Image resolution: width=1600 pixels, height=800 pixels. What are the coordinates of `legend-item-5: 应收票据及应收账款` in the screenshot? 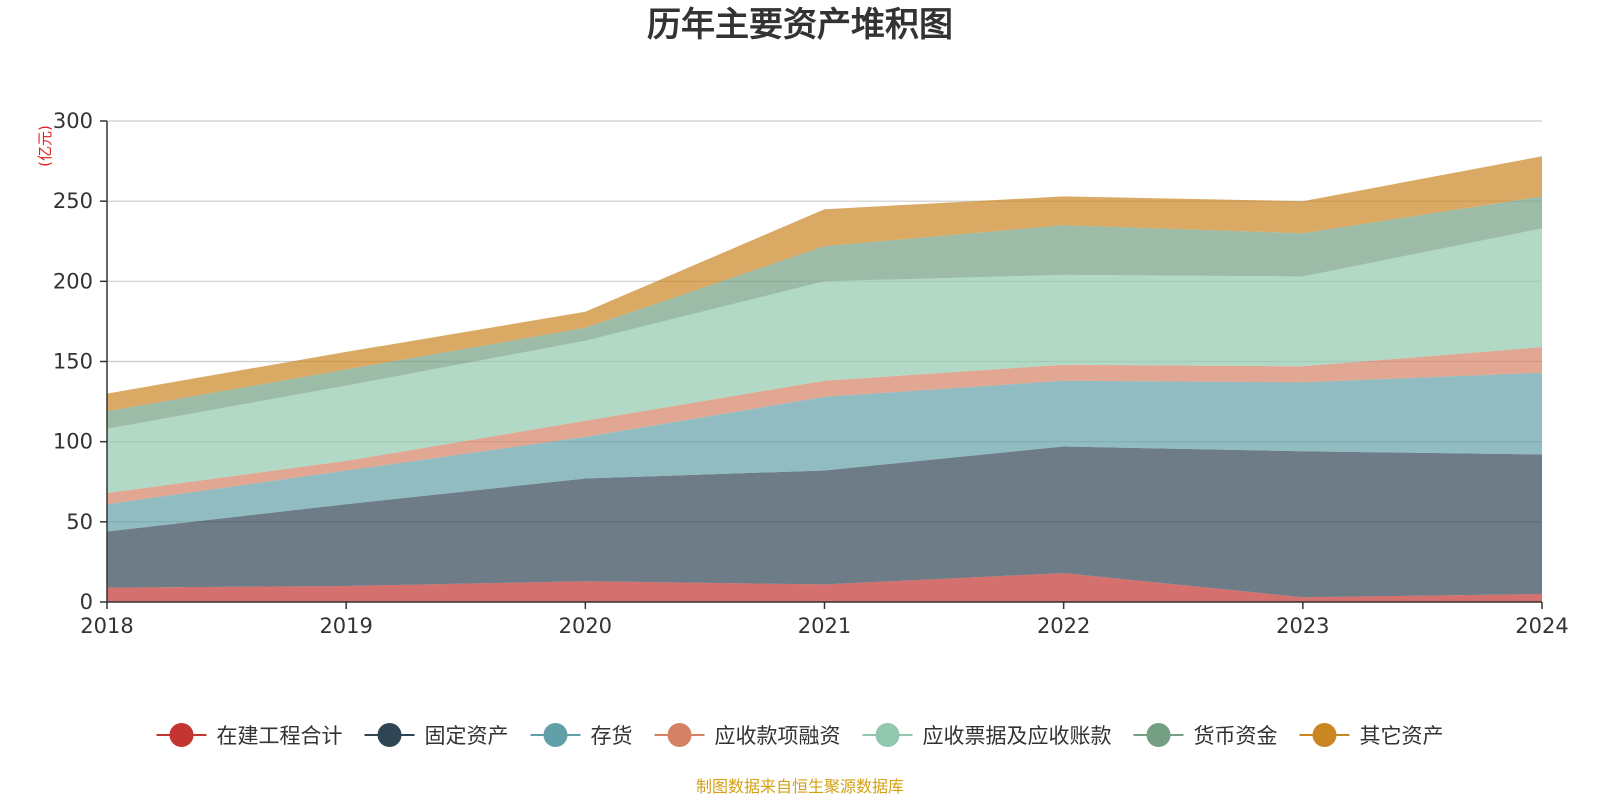 It's located at (987, 735).